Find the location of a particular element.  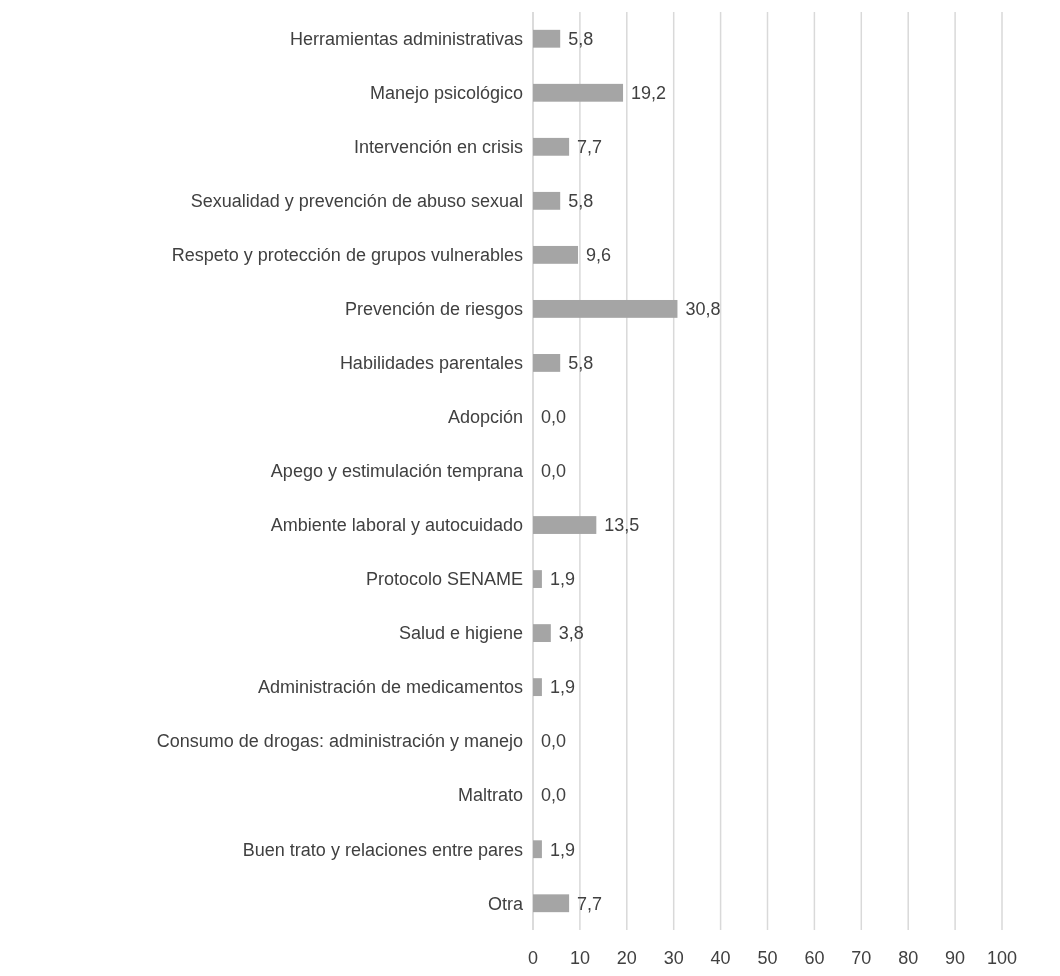

y-tick-label: Adopción is located at coordinates (485, 417).